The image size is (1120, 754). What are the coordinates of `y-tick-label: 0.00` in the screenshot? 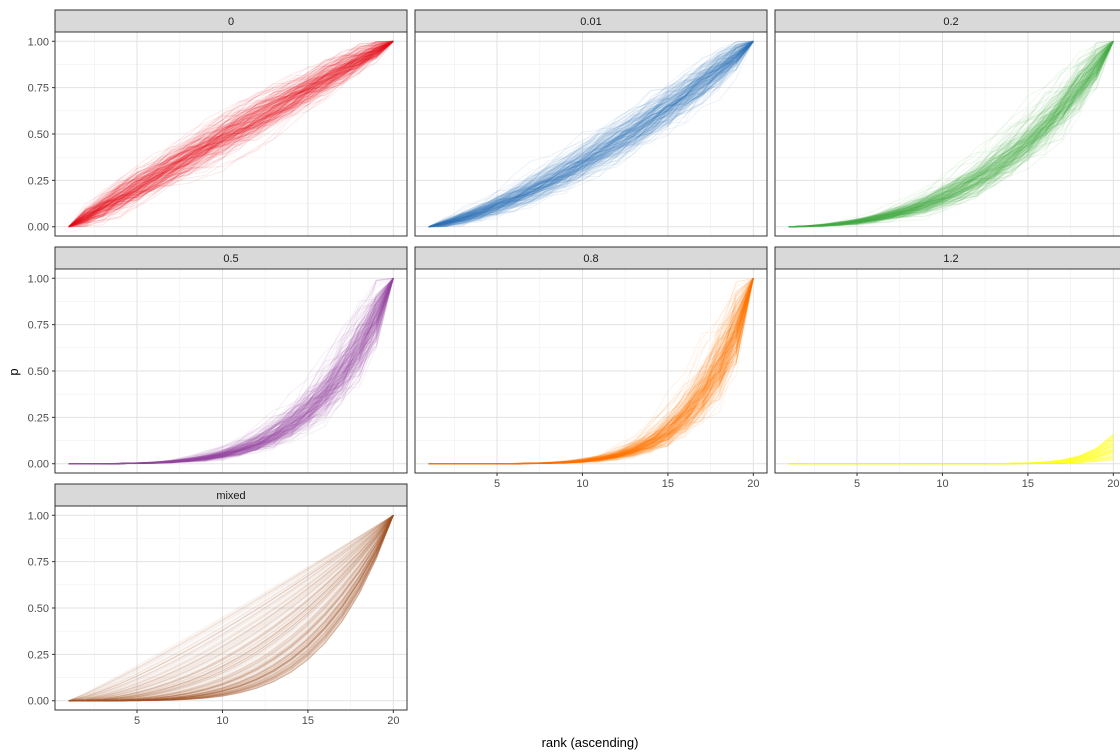 It's located at (38, 465).